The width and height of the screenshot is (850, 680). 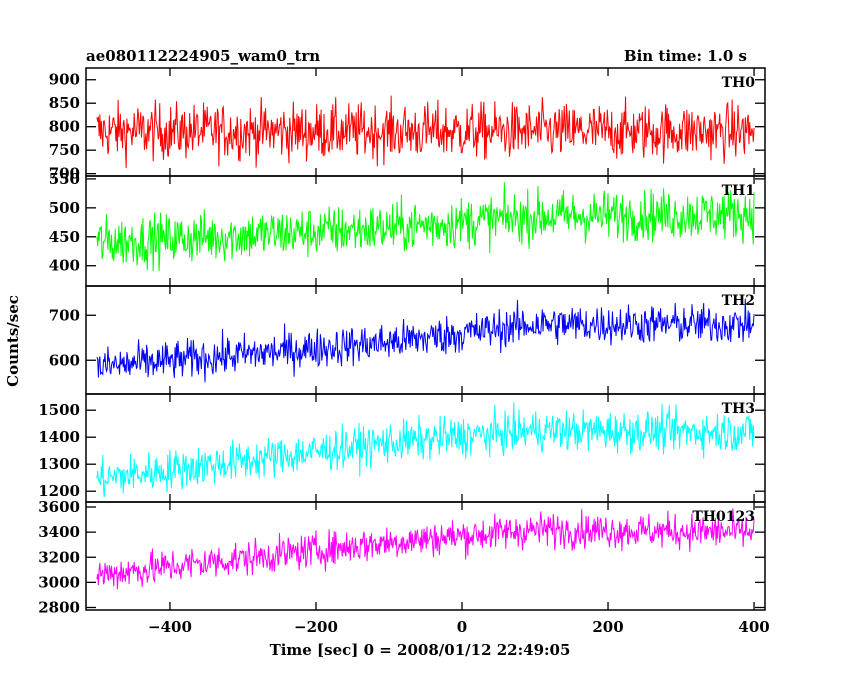 What do you see at coordinates (59, 410) in the screenshot?
I see `y-tick-label: 1500` at bounding box center [59, 410].